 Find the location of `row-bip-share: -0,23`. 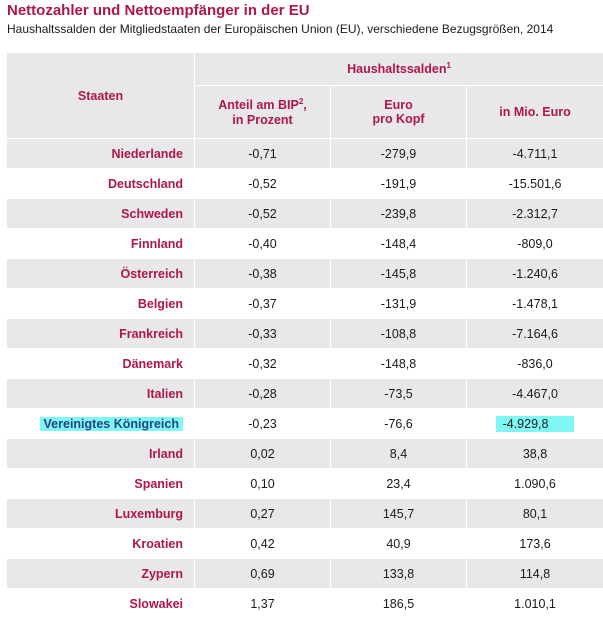

row-bip-share: -0,23 is located at coordinates (263, 424).